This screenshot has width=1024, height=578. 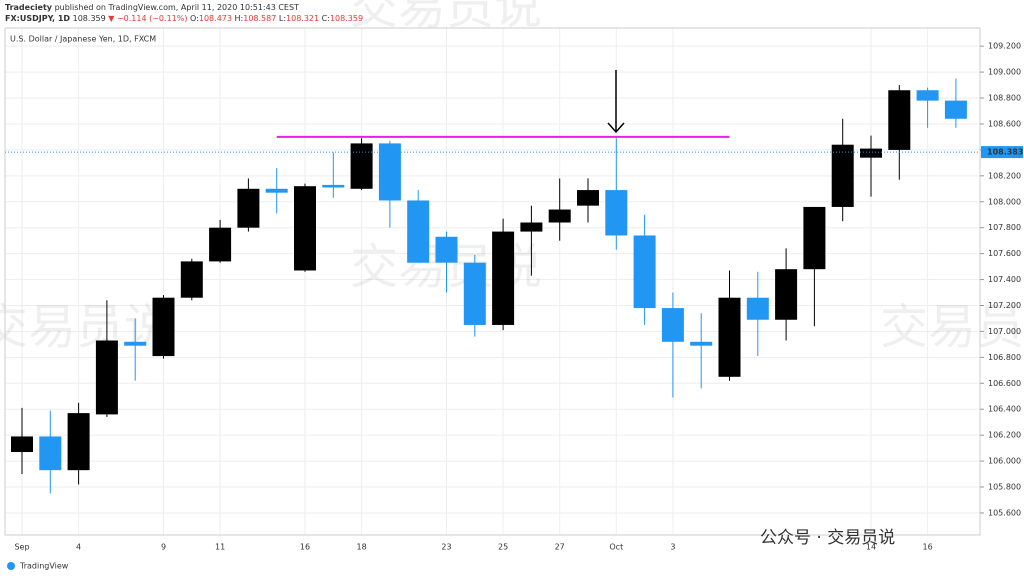 What do you see at coordinates (446, 547) in the screenshot?
I see `x-tick-label: 23` at bounding box center [446, 547].